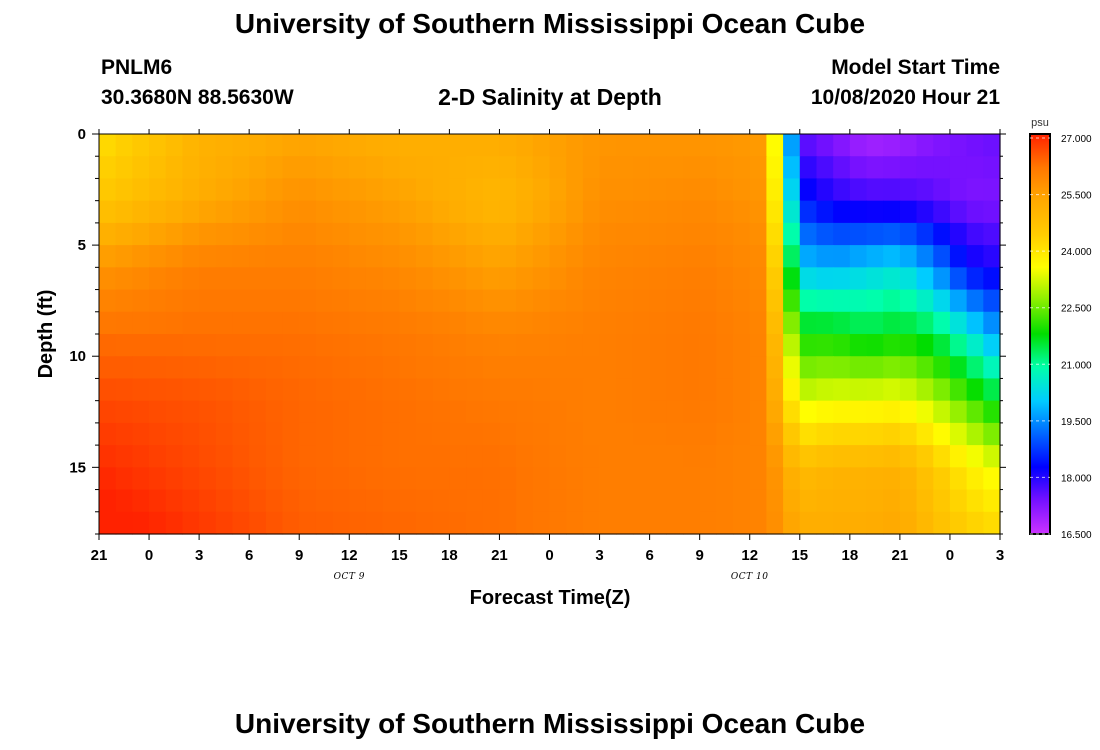  I want to click on x-tick-label: 15, so click(399, 555).